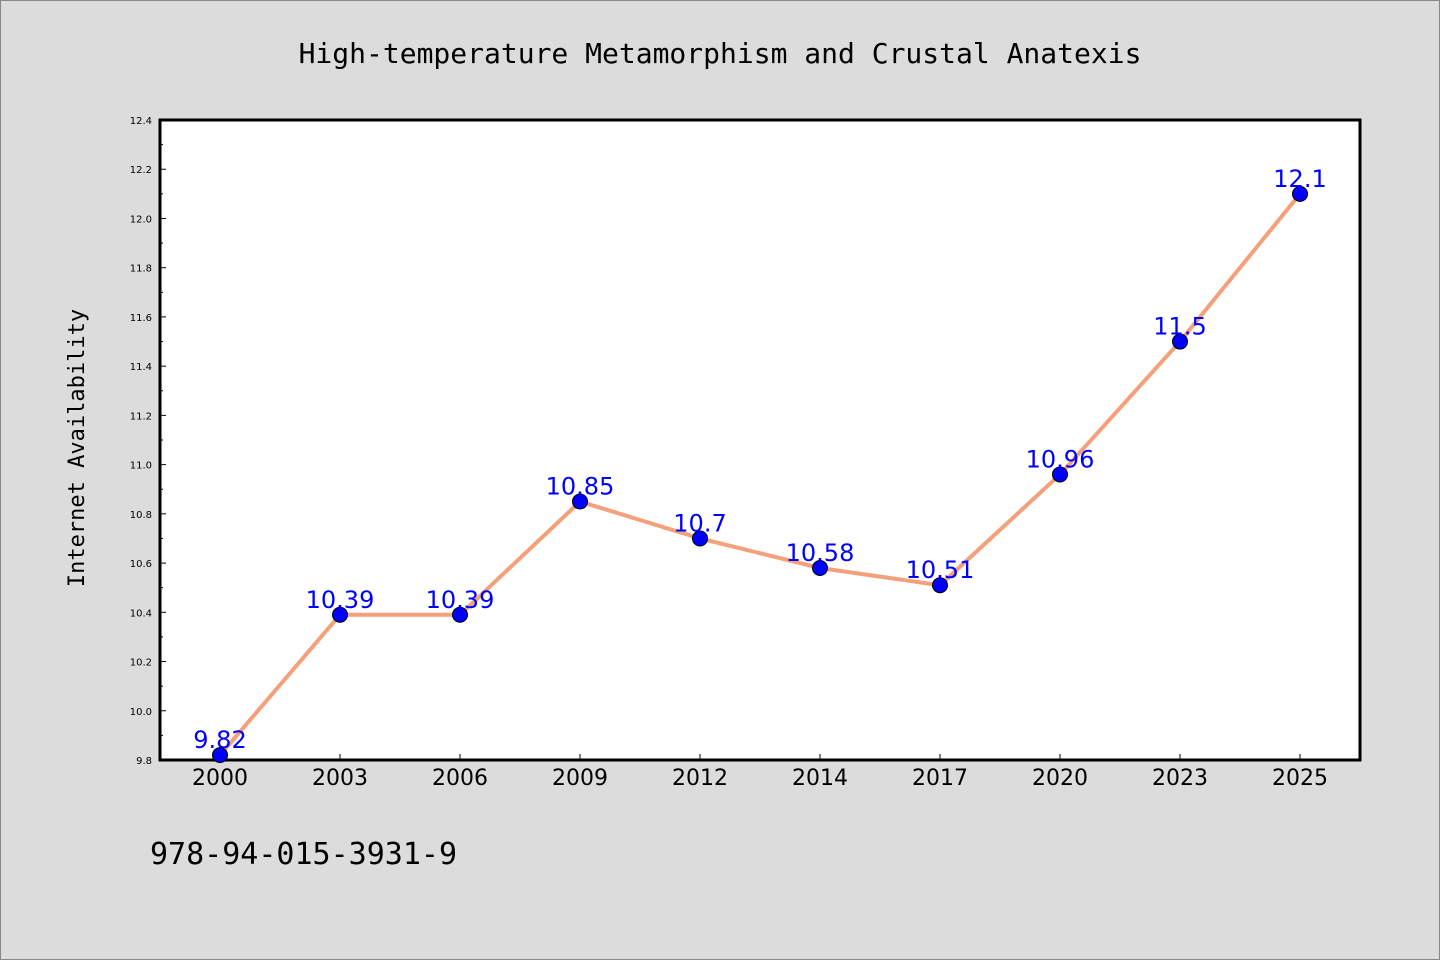 This screenshot has height=960, width=1440. I want to click on y-tick-label: 10.4, so click(141, 613).